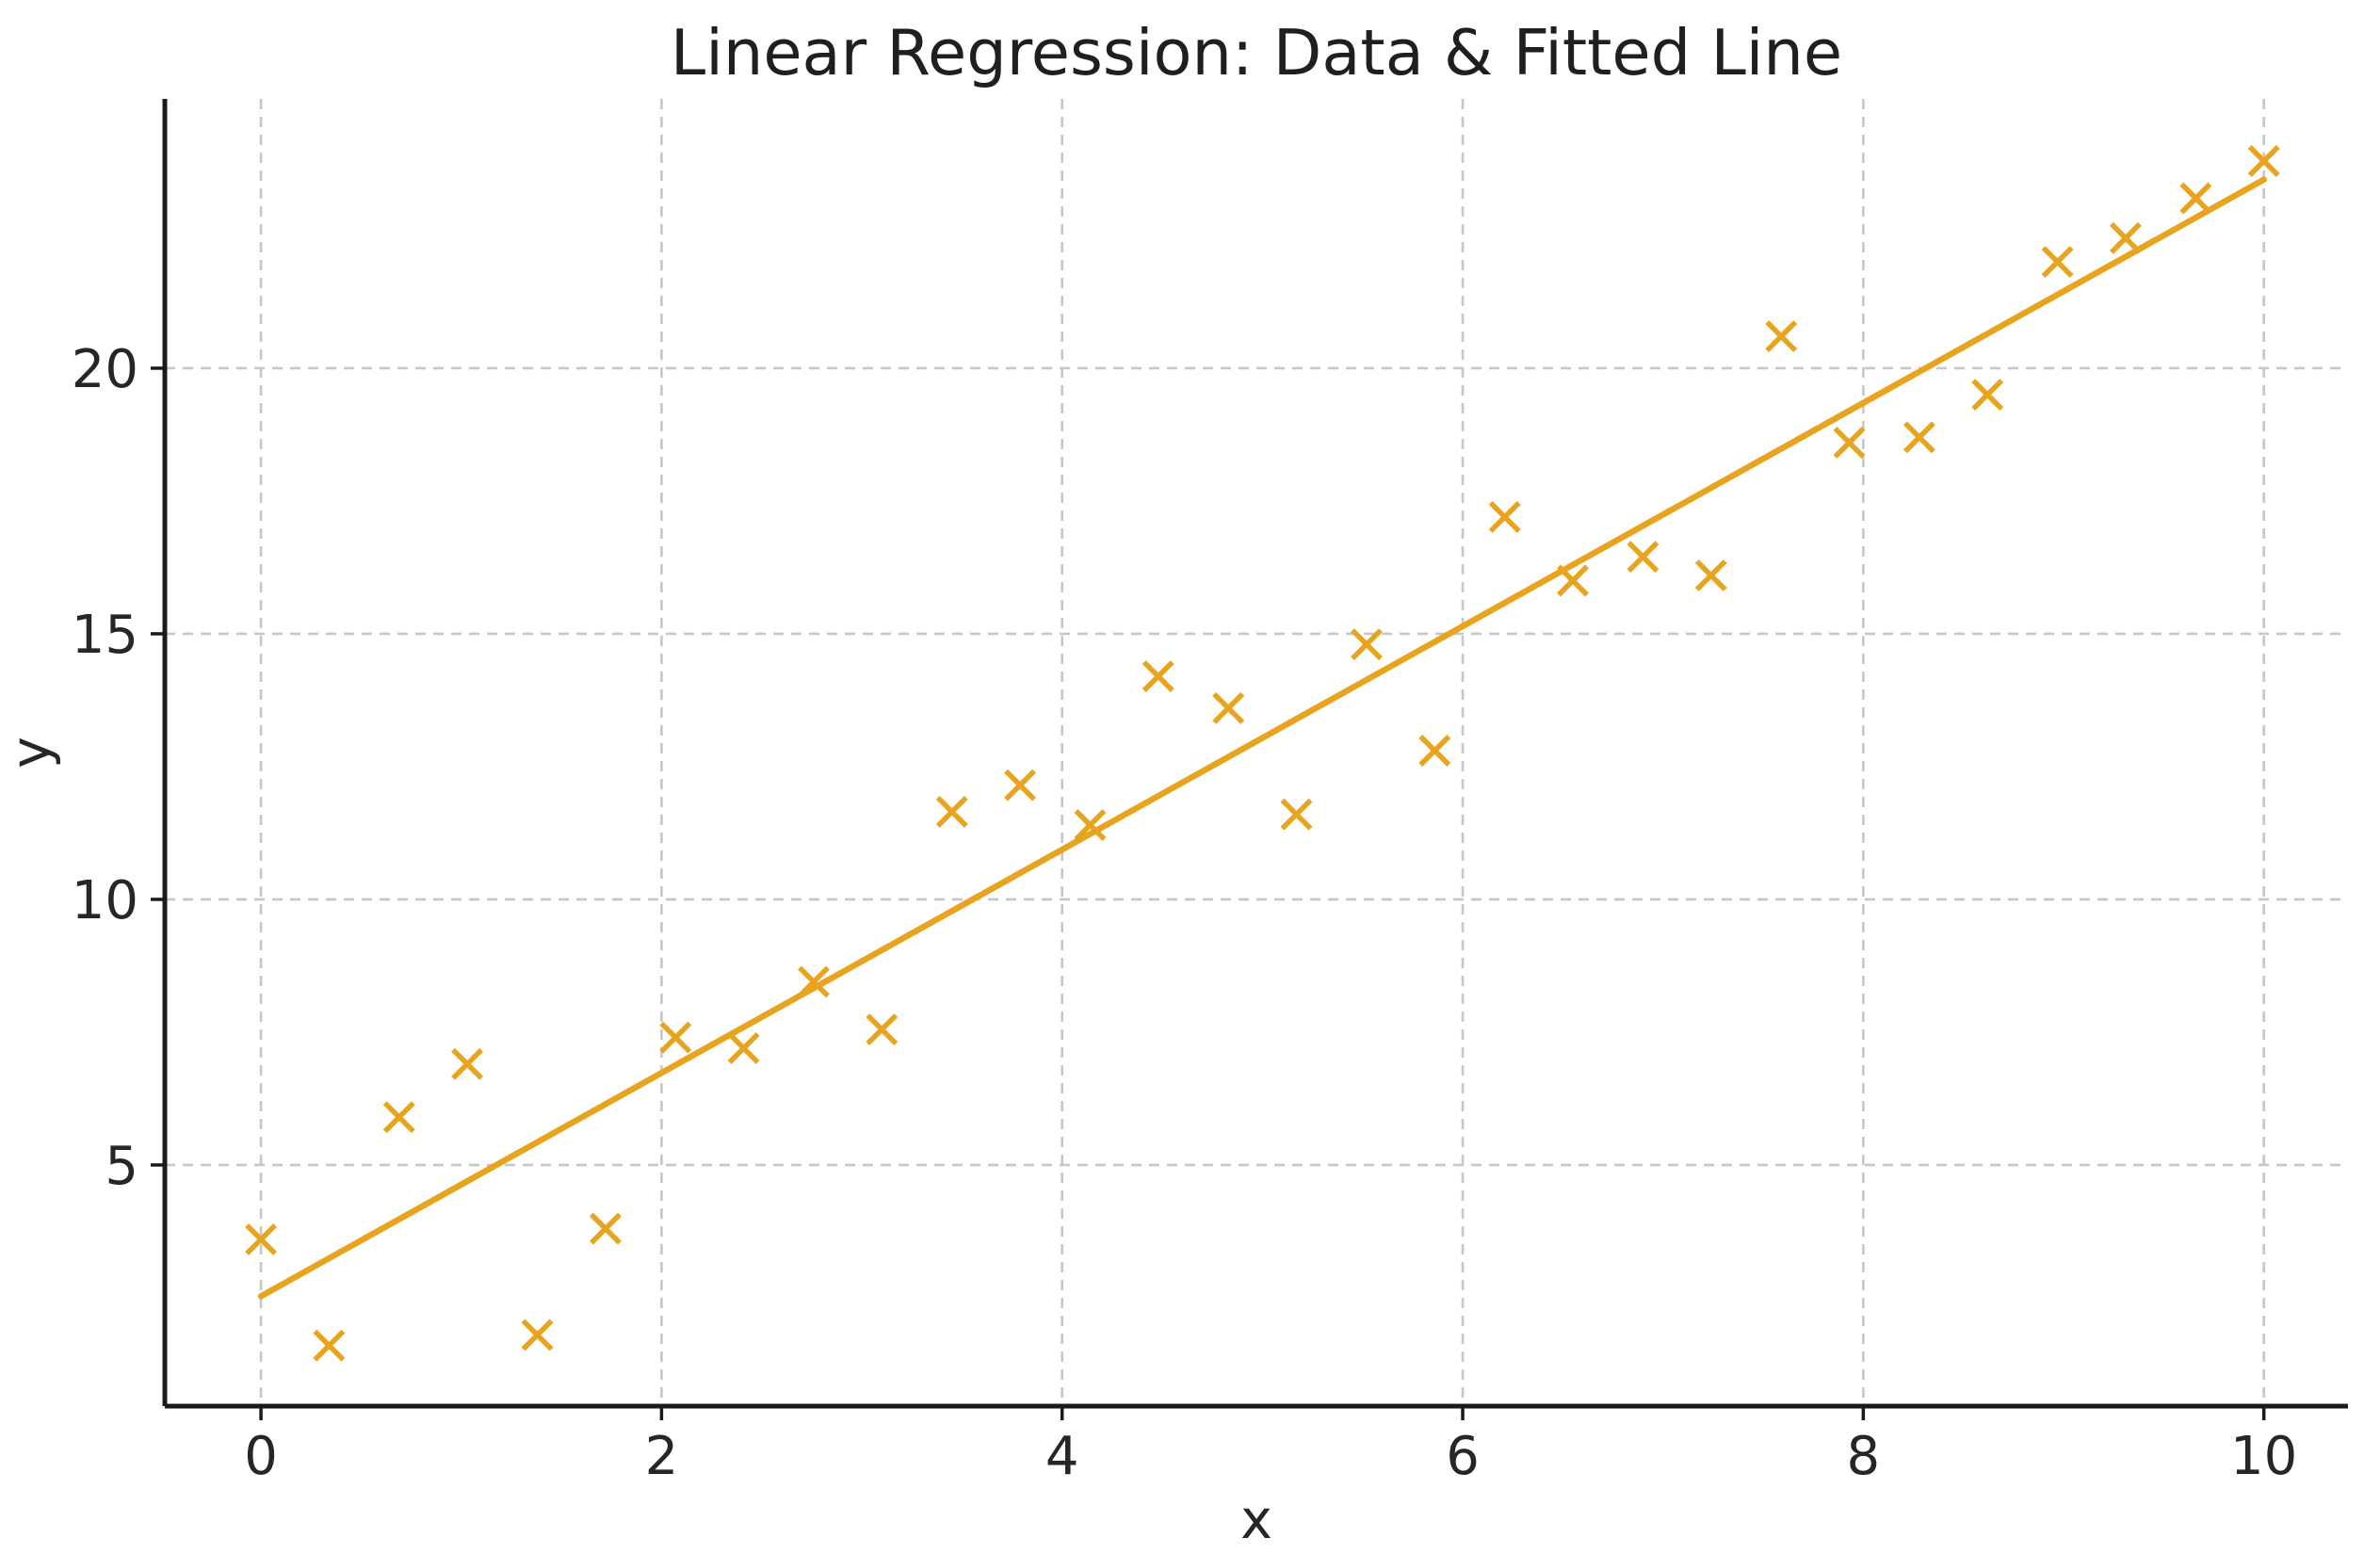 The image size is (2380, 1554). What do you see at coordinates (2263, 1456) in the screenshot?
I see `x-tick-label: 10` at bounding box center [2263, 1456].